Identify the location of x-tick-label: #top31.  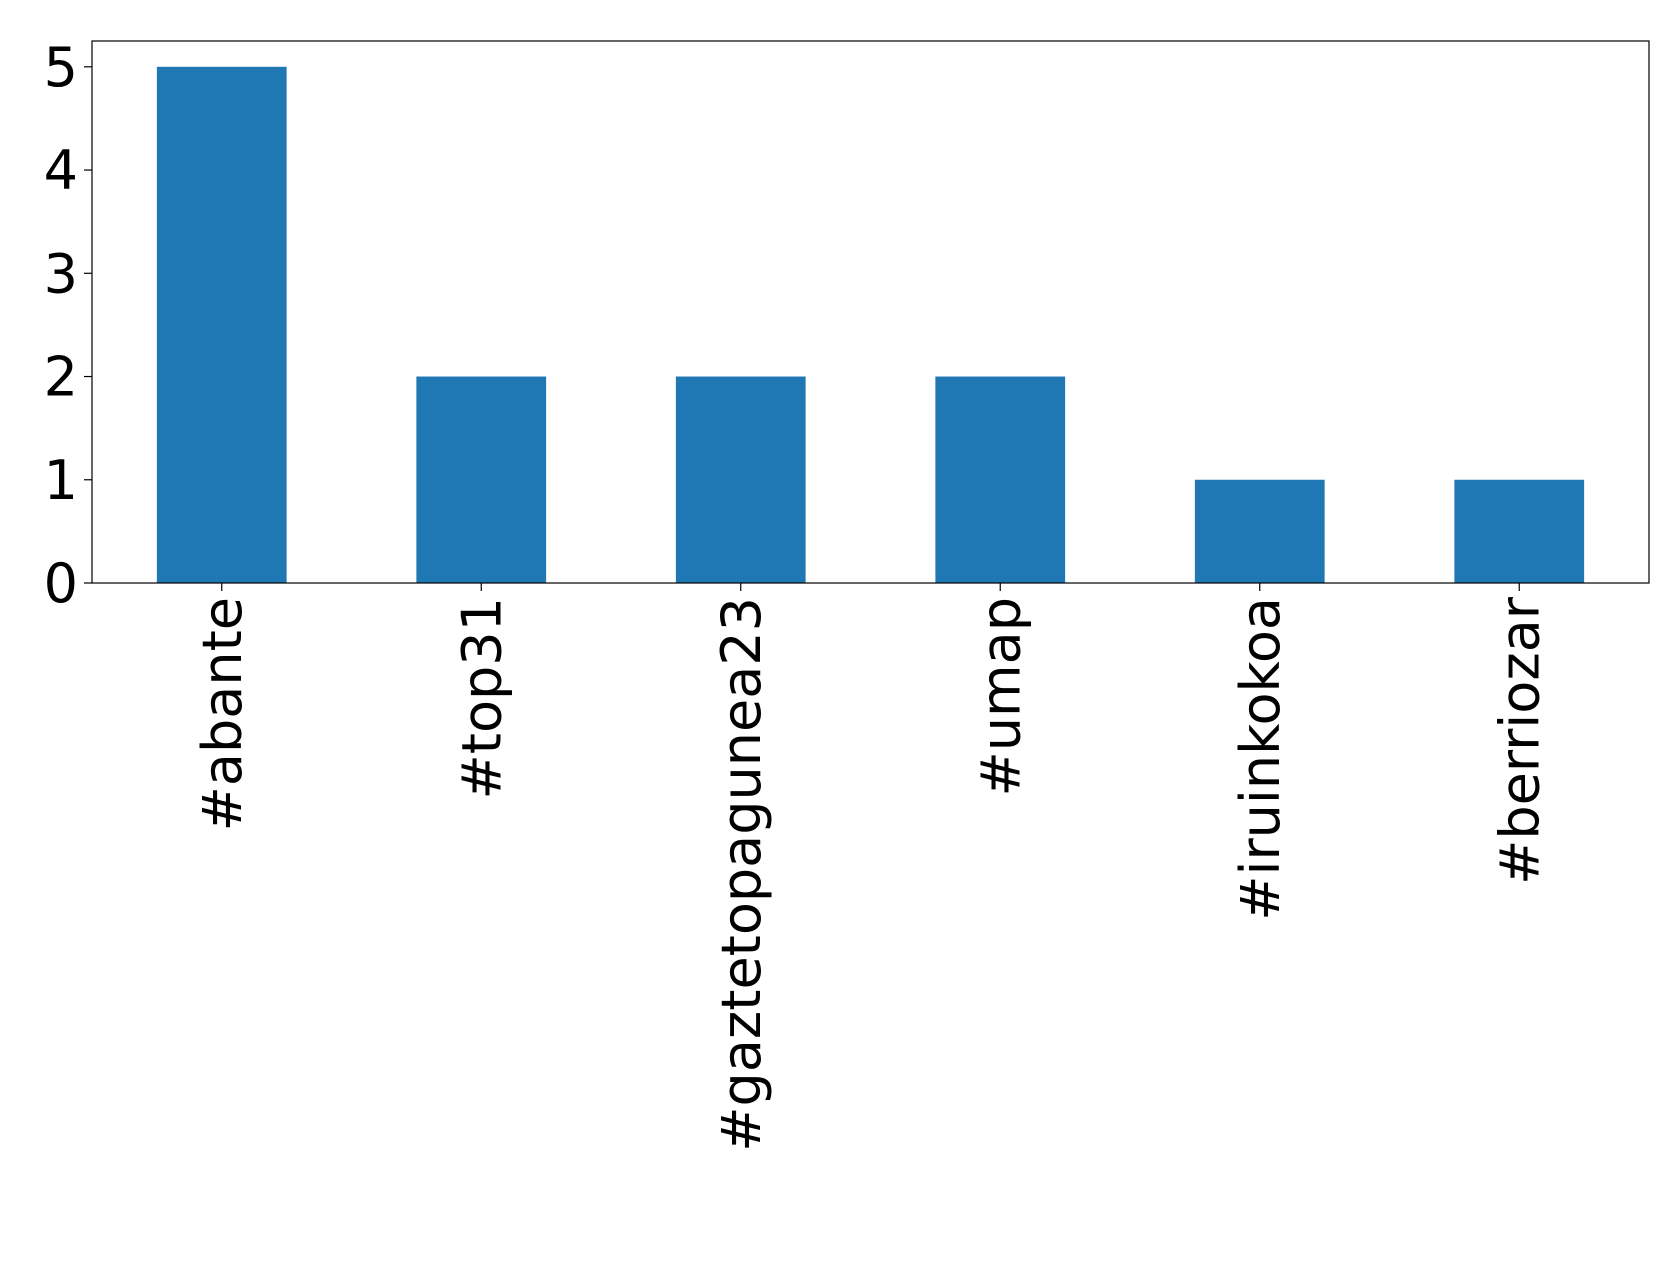
(481, 698).